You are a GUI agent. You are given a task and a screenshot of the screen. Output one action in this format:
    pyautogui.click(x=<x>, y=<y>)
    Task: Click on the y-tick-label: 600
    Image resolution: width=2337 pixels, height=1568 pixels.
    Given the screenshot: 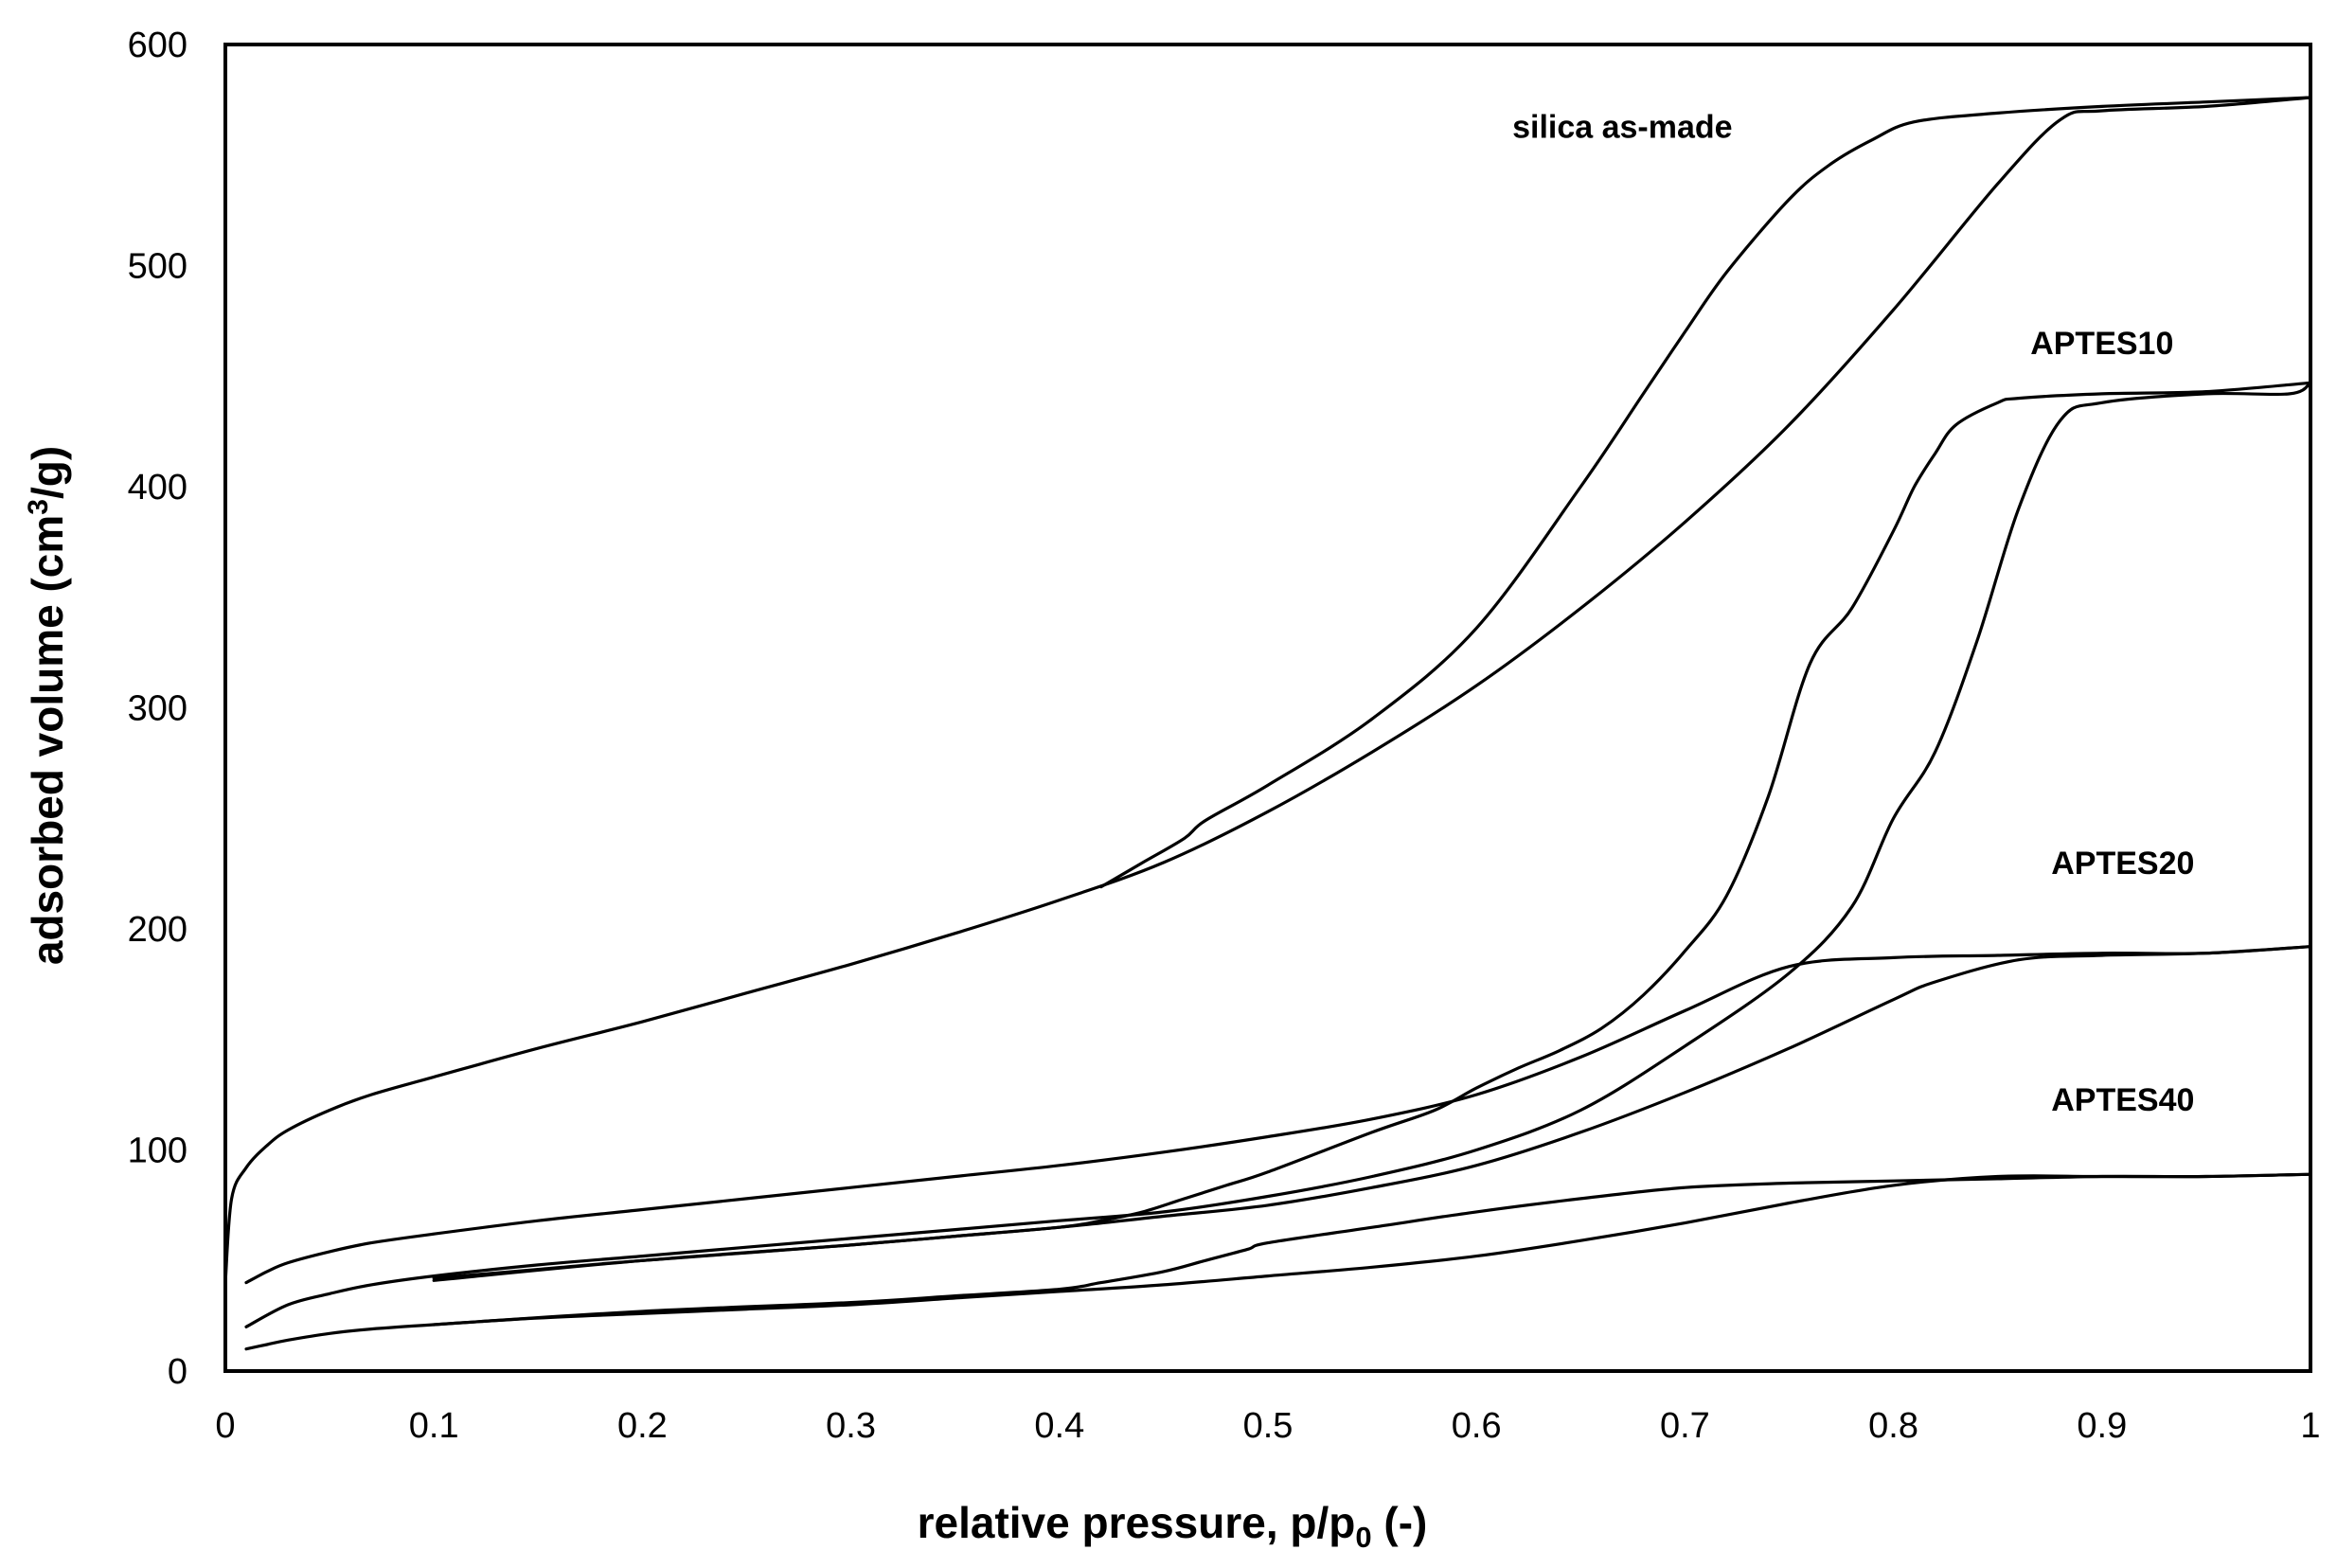 What is the action you would take?
    pyautogui.click(x=157, y=45)
    